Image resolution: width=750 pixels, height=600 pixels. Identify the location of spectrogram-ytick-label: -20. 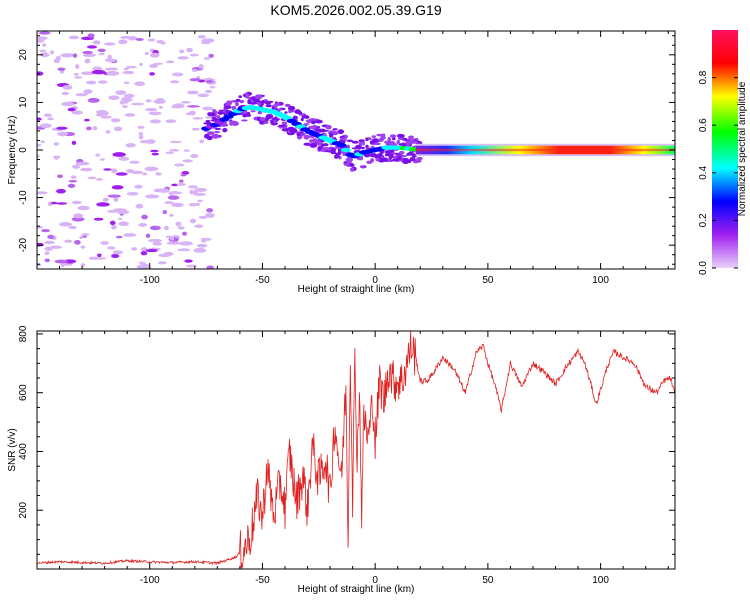
(23, 245).